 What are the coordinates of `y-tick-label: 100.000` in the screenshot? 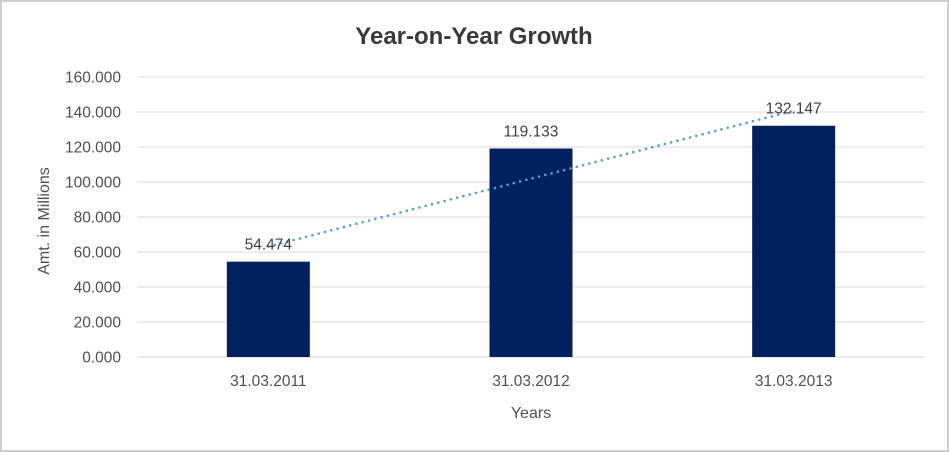 It's located at (93, 183).